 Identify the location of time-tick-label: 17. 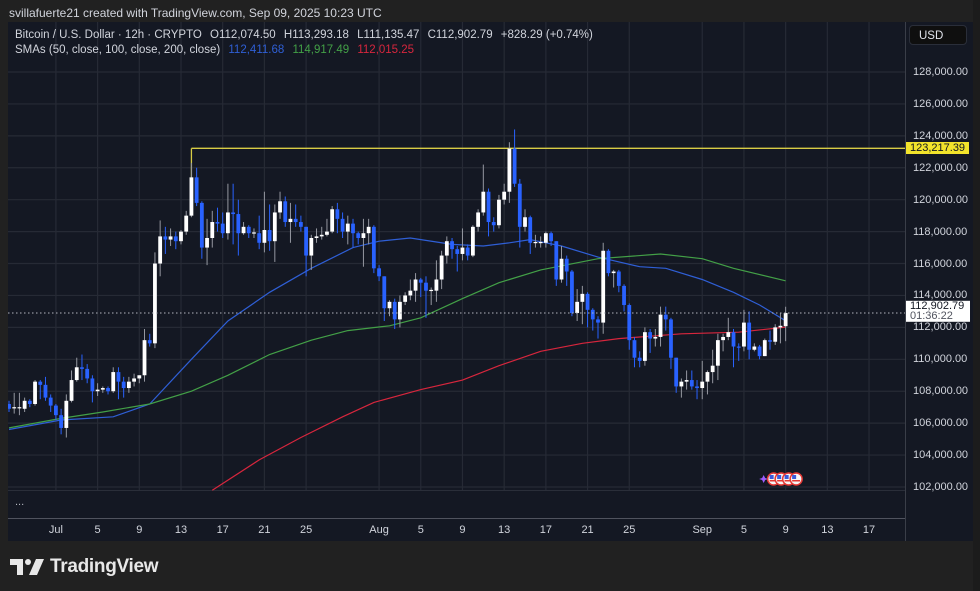
(869, 530).